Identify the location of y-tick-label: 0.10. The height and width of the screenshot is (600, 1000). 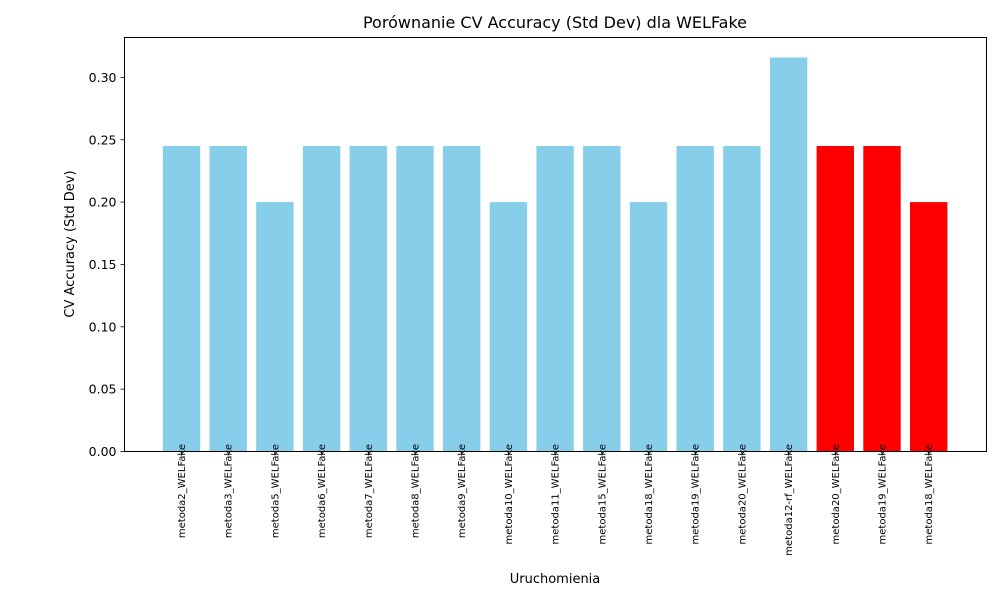
(103, 326).